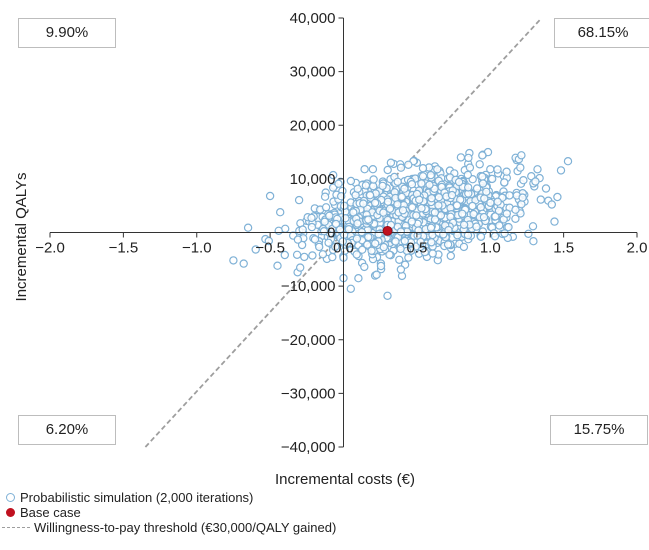 The height and width of the screenshot is (550, 649). Describe the element at coordinates (308, 286) in the screenshot. I see `y-tick-label: −10,000` at that location.